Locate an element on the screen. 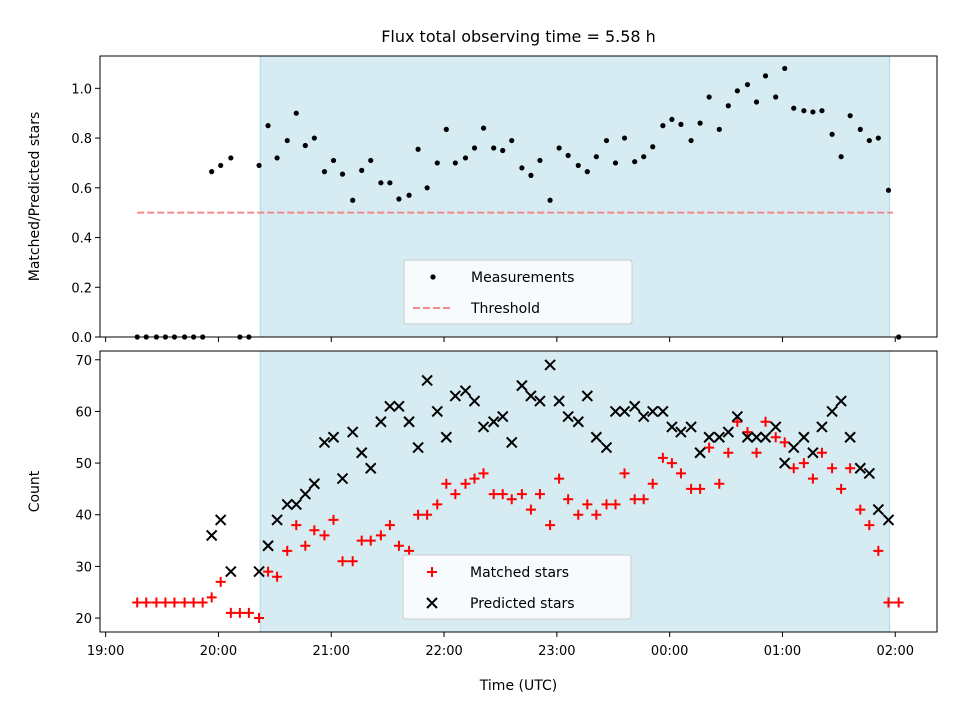  x-tick-label: 19:00 is located at coordinates (105, 651).